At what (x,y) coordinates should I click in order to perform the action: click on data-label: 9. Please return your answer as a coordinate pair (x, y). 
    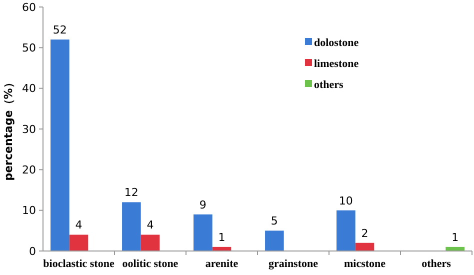
    Looking at the image, I should click on (202, 205).